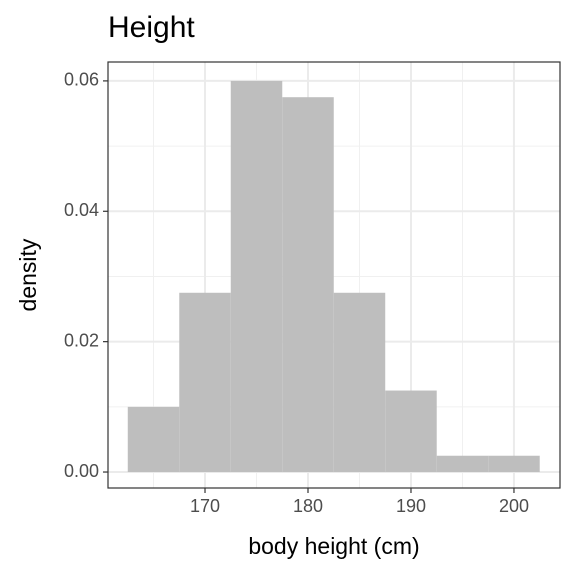 Image resolution: width=576 pixels, height=581 pixels. What do you see at coordinates (28, 274) in the screenshot?
I see `y-axis-label: density` at bounding box center [28, 274].